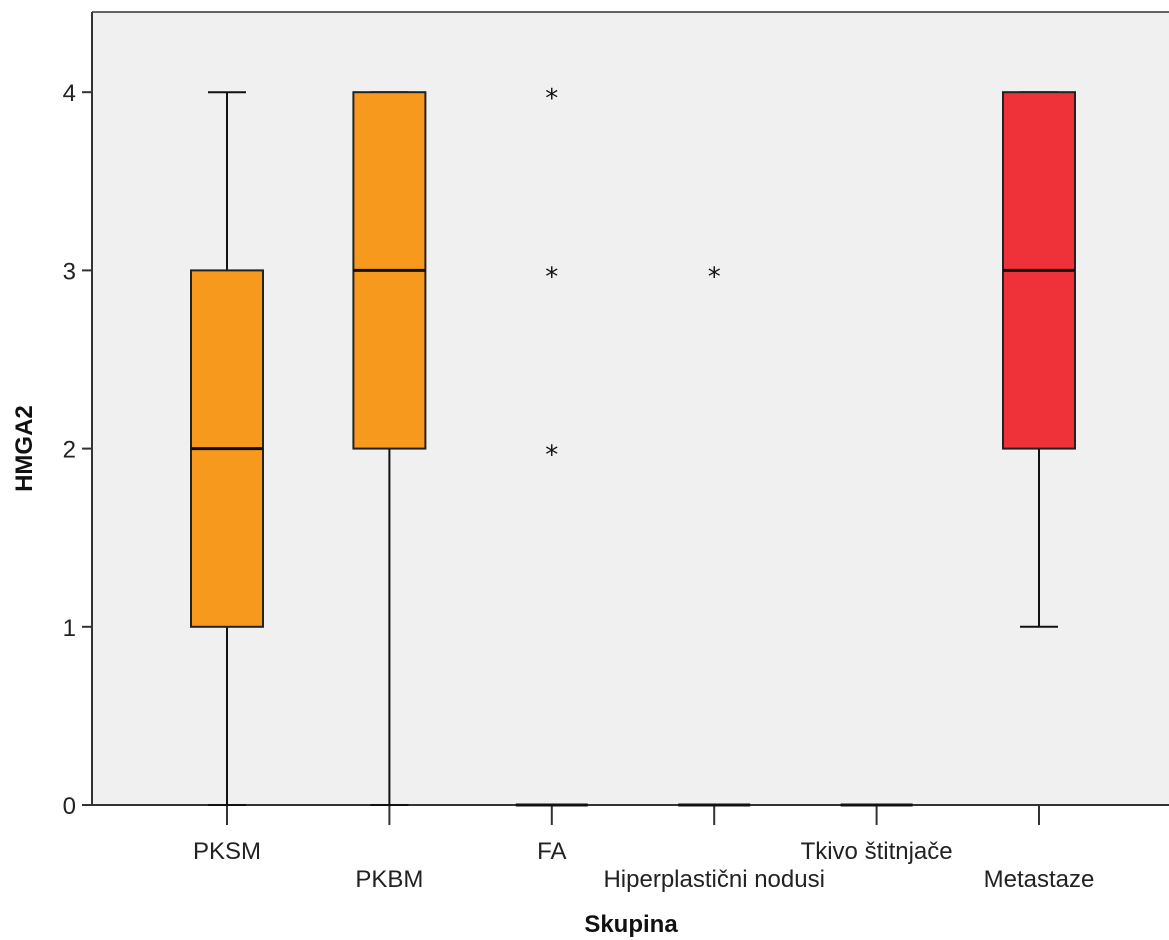 This screenshot has height=940, width=1169. What do you see at coordinates (631, 924) in the screenshot?
I see `x-axis-title: Skupina` at bounding box center [631, 924].